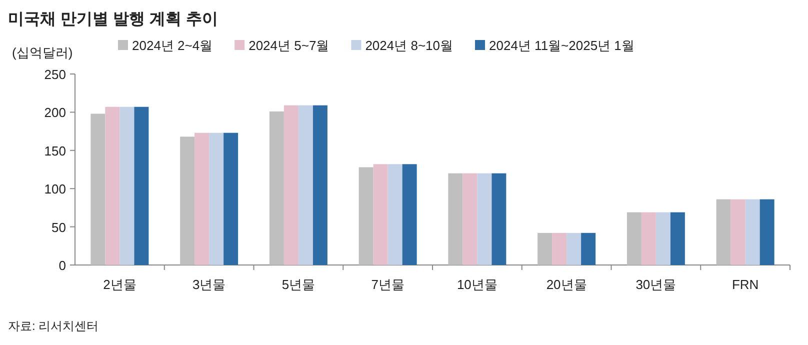 Image resolution: width=808 pixels, height=345 pixels. I want to click on x-tick-label: 20년물, so click(566, 284).